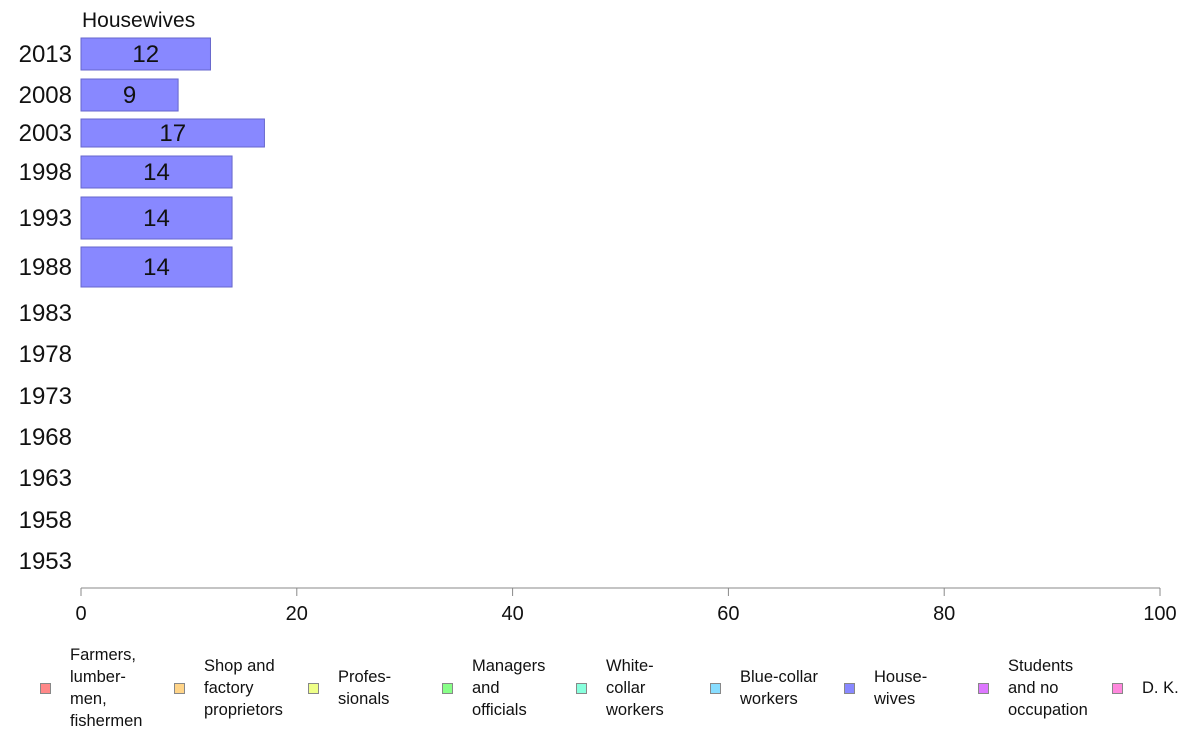 Image resolution: width=1188 pixels, height=736 pixels. Describe the element at coordinates (45, 354) in the screenshot. I see `y-tick-label: 1978` at that location.